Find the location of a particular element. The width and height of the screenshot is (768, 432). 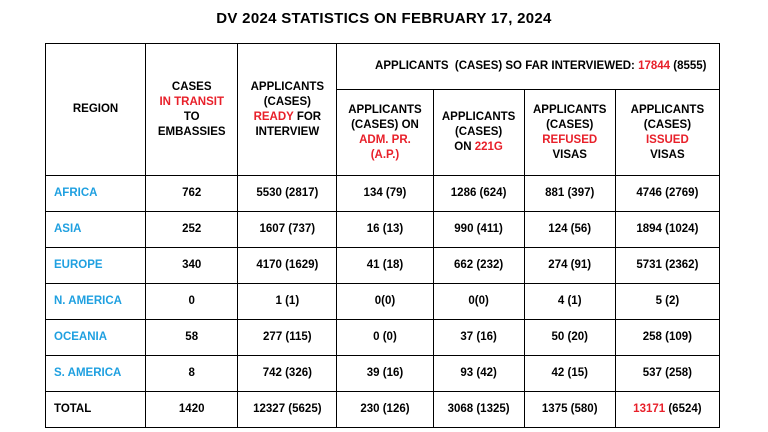

region-label: ASIA is located at coordinates (68, 229).